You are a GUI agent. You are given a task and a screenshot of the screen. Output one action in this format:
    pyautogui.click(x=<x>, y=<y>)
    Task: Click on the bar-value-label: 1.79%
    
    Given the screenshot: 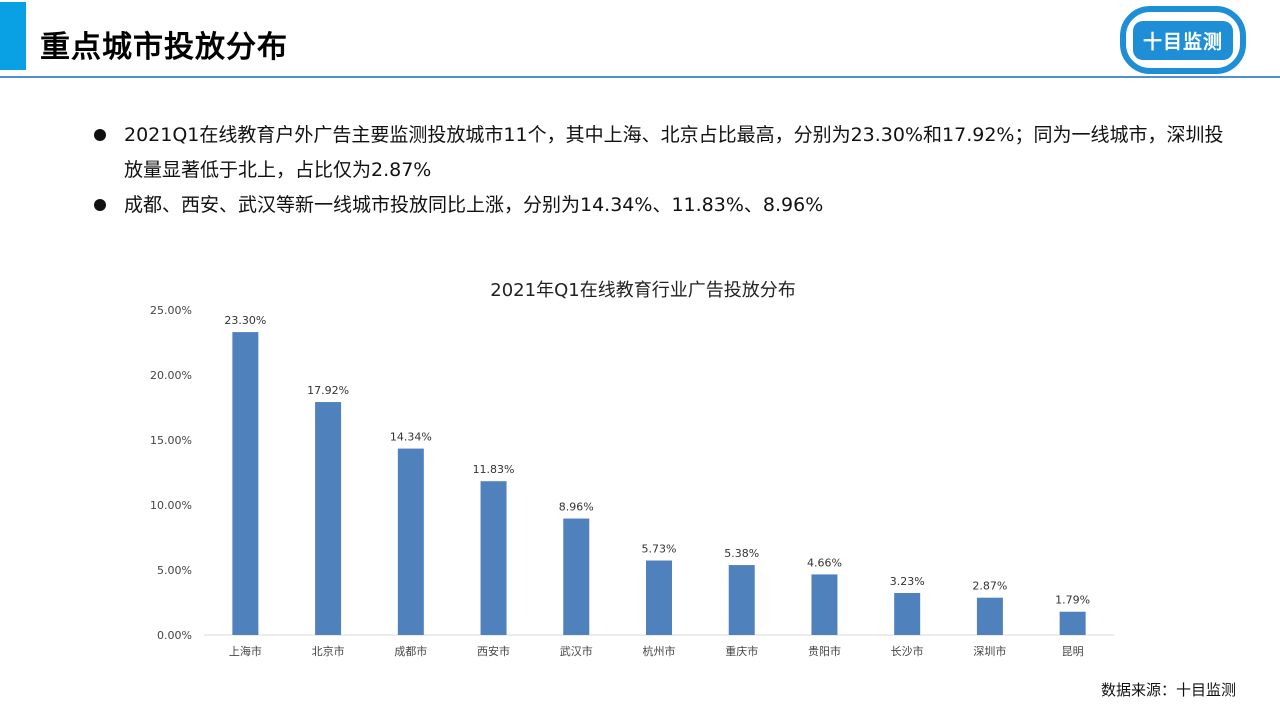 What is the action you would take?
    pyautogui.click(x=1072, y=600)
    